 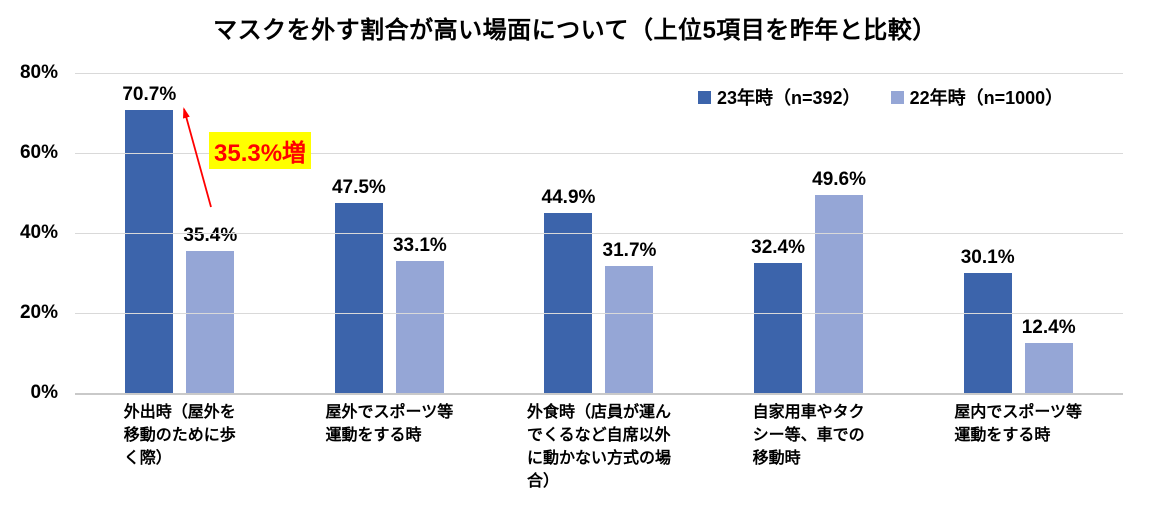 What do you see at coordinates (808, 435) in the screenshot?
I see `category-label: 自家用車やタク シー等、車での 移動時` at bounding box center [808, 435].